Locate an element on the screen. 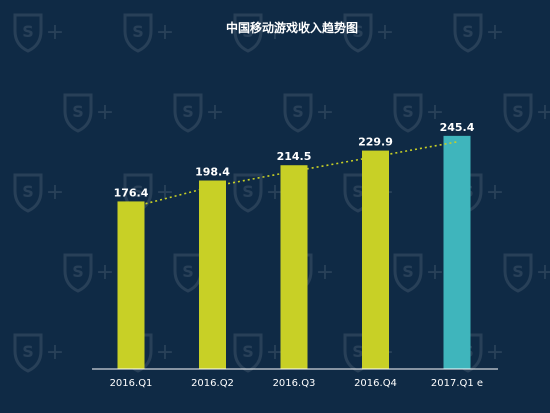  chart-title: 中国移动游戏收入趋势图 is located at coordinates (292, 27).